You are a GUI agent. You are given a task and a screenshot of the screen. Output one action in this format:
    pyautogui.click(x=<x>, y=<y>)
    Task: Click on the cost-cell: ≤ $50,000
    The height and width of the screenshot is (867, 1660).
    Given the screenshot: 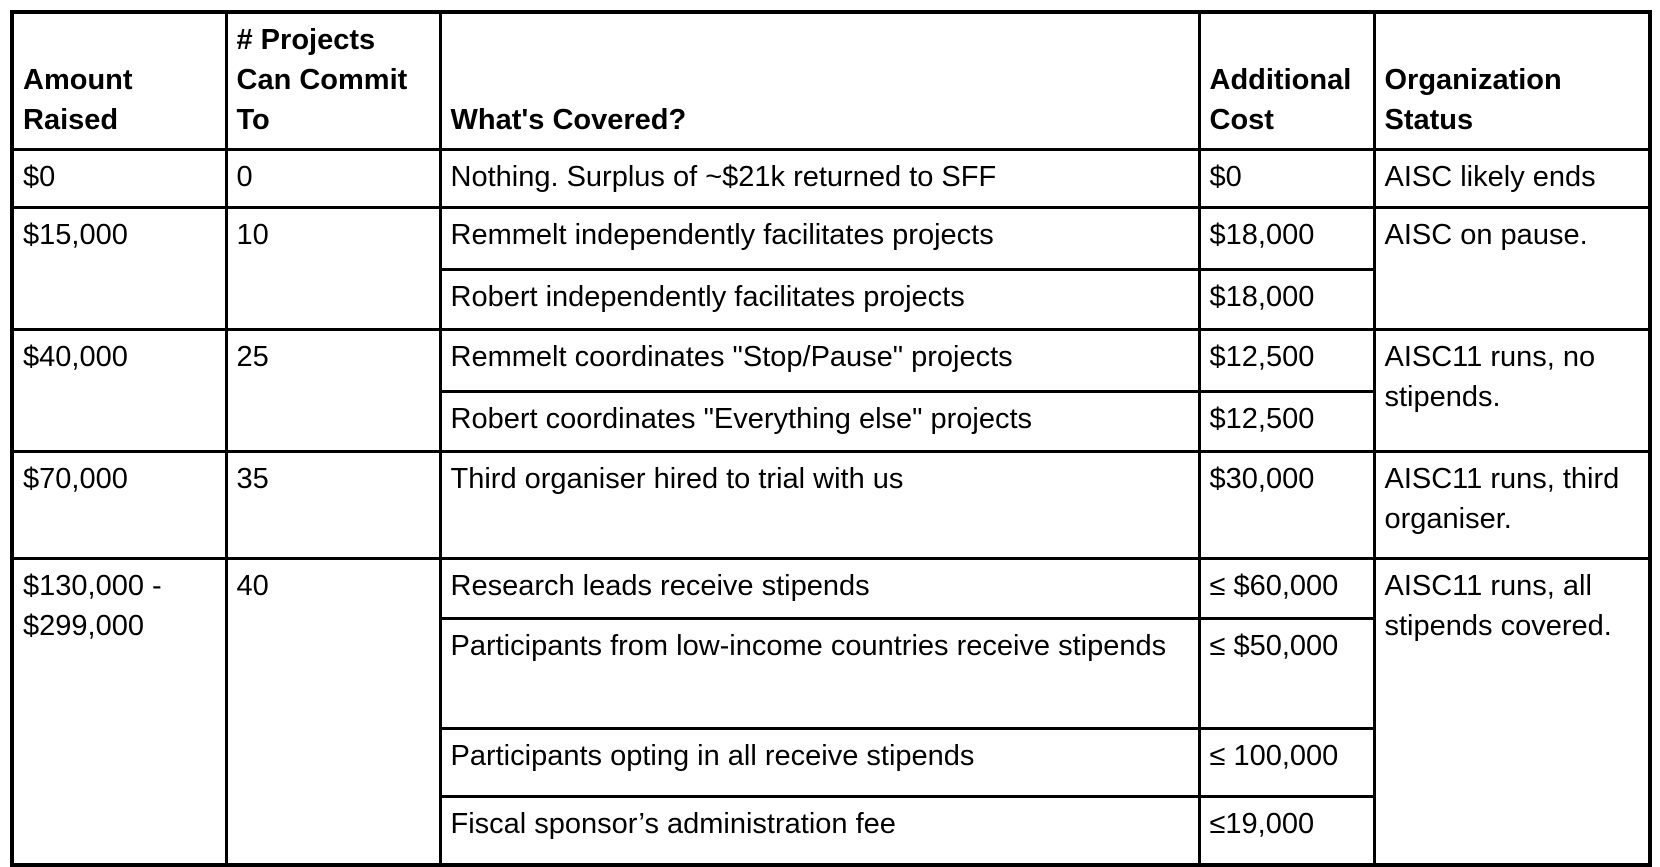 What is the action you would take?
    pyautogui.click(x=1286, y=674)
    